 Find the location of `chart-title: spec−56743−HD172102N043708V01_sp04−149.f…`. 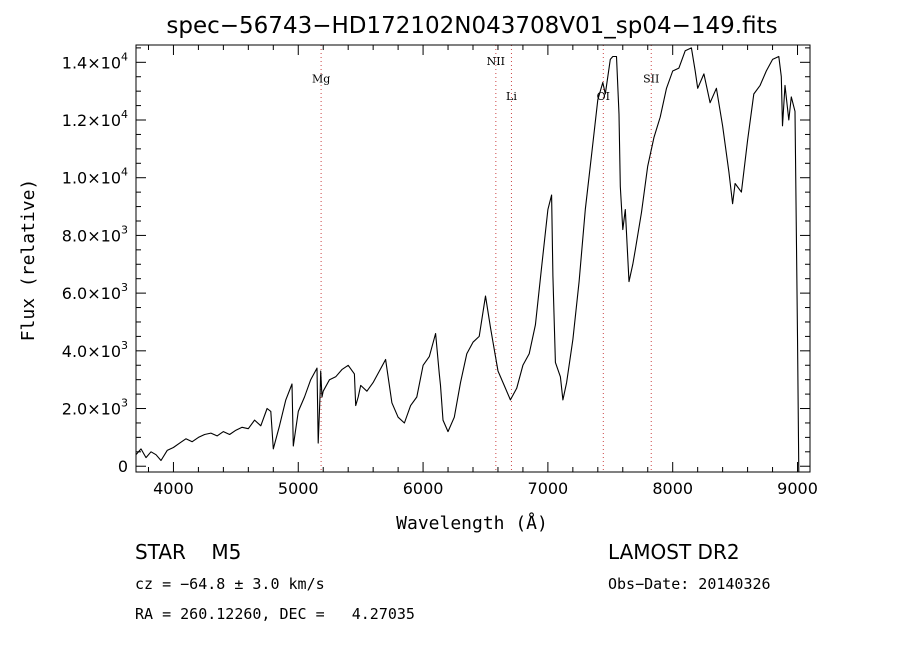

chart-title: spec−56743−HD172102N043708V01_sp04−149.f… is located at coordinates (471, 26).